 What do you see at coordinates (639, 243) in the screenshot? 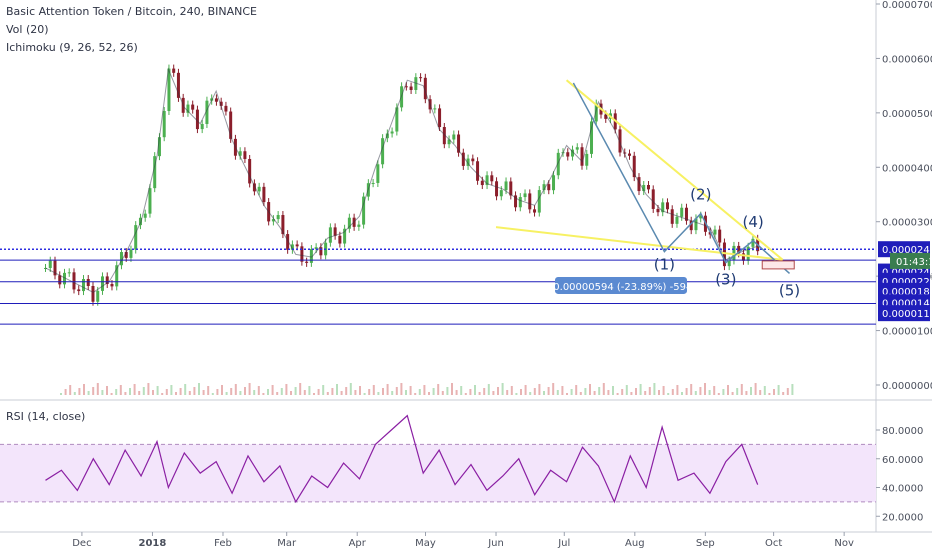
I see `wedge-lower-line` at bounding box center [639, 243].